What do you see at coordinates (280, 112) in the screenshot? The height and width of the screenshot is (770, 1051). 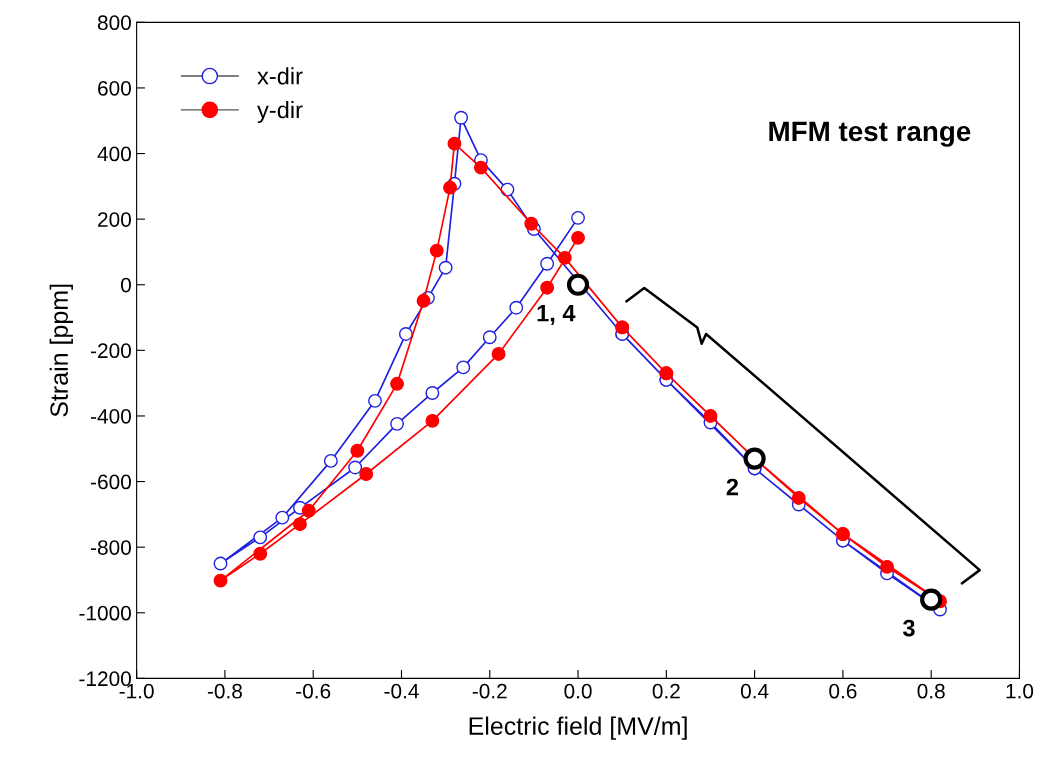 I see `legend-label: y-dir` at bounding box center [280, 112].